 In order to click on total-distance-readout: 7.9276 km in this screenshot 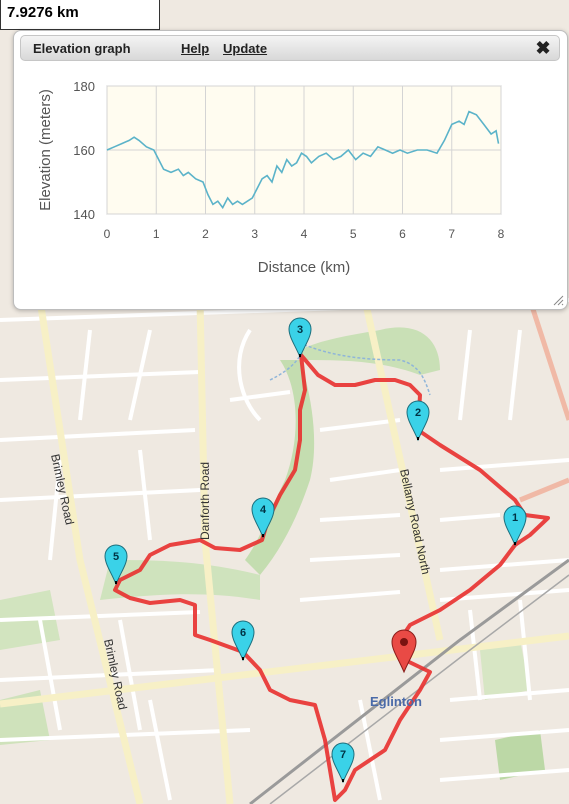, I will do `click(80, 15)`.